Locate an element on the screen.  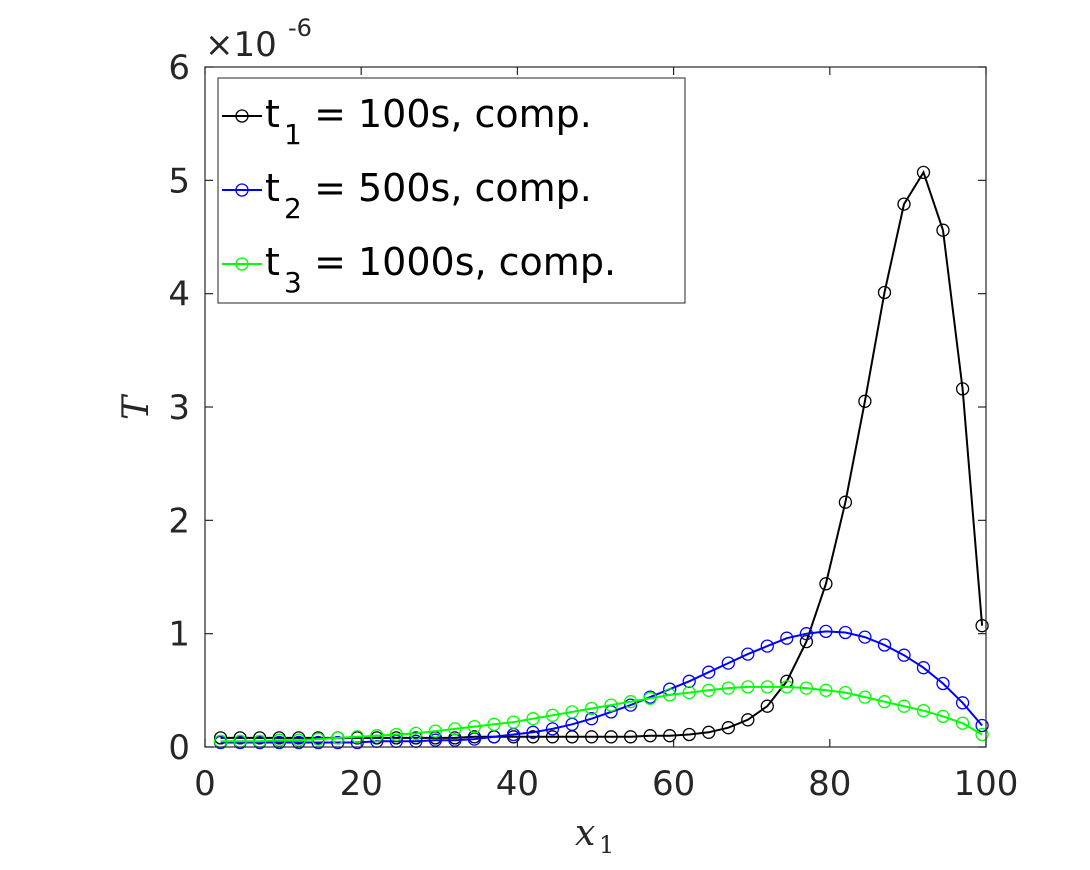
y-exponent-base: ×10 is located at coordinates (241, 45).